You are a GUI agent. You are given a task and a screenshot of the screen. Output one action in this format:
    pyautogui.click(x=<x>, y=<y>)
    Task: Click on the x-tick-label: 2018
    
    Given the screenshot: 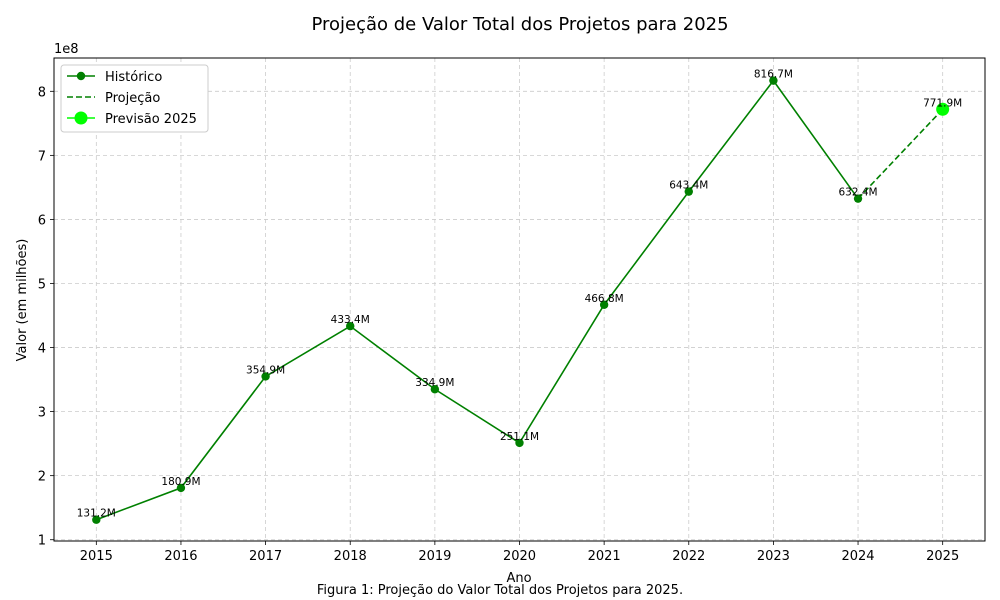 What is the action you would take?
    pyautogui.click(x=350, y=556)
    